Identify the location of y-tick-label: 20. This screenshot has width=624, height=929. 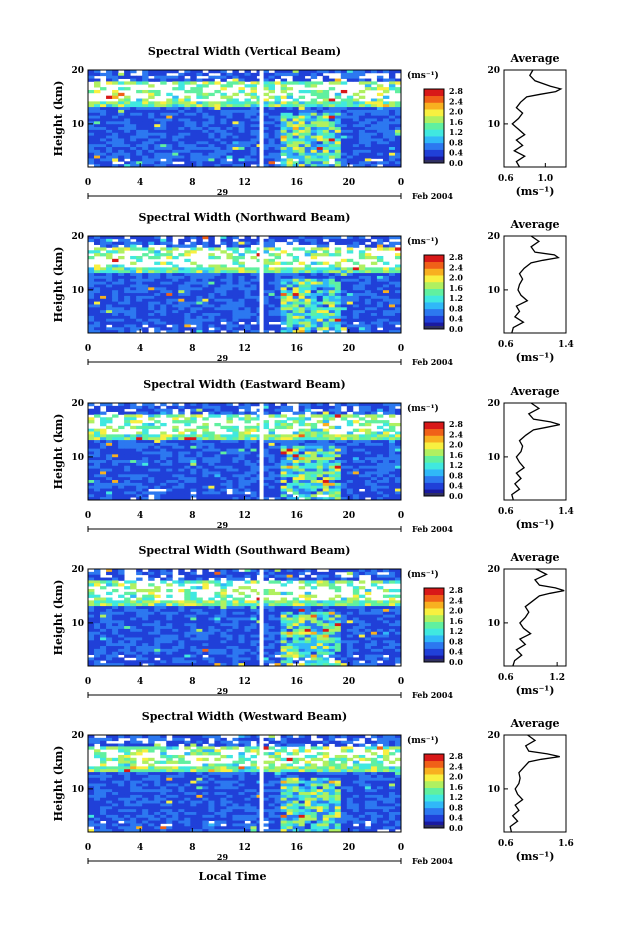
(77, 237).